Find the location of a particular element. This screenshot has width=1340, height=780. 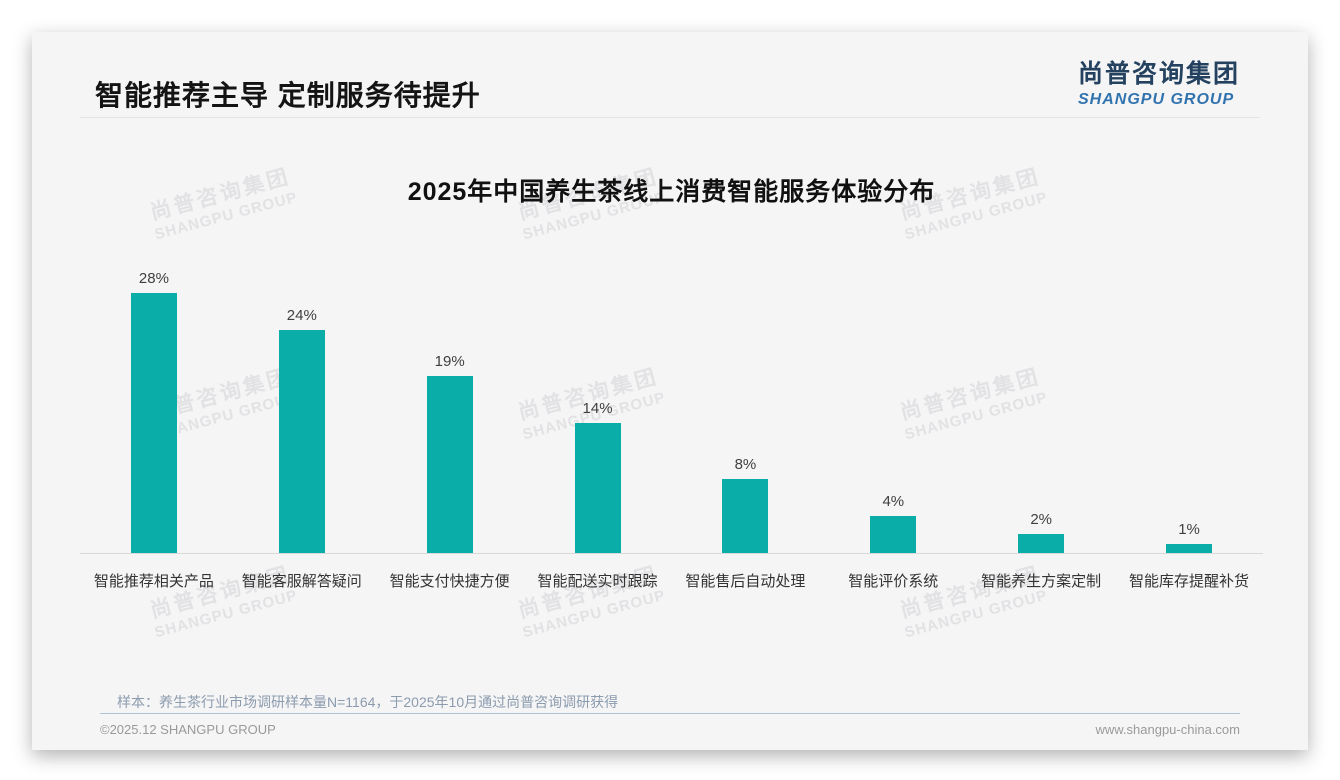

bar-column: 14% is located at coordinates (598, 476).